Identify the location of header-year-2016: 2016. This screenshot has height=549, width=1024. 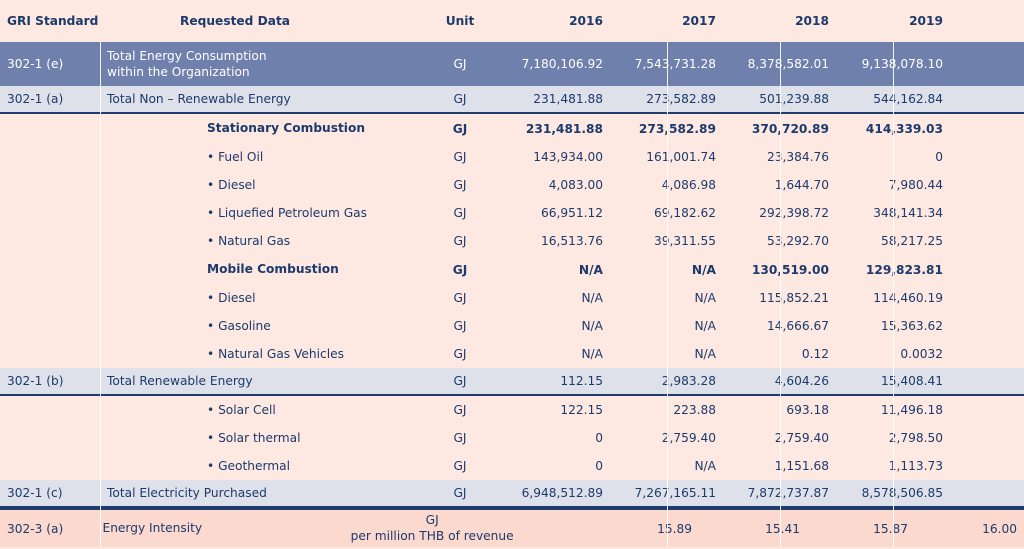
(586, 21).